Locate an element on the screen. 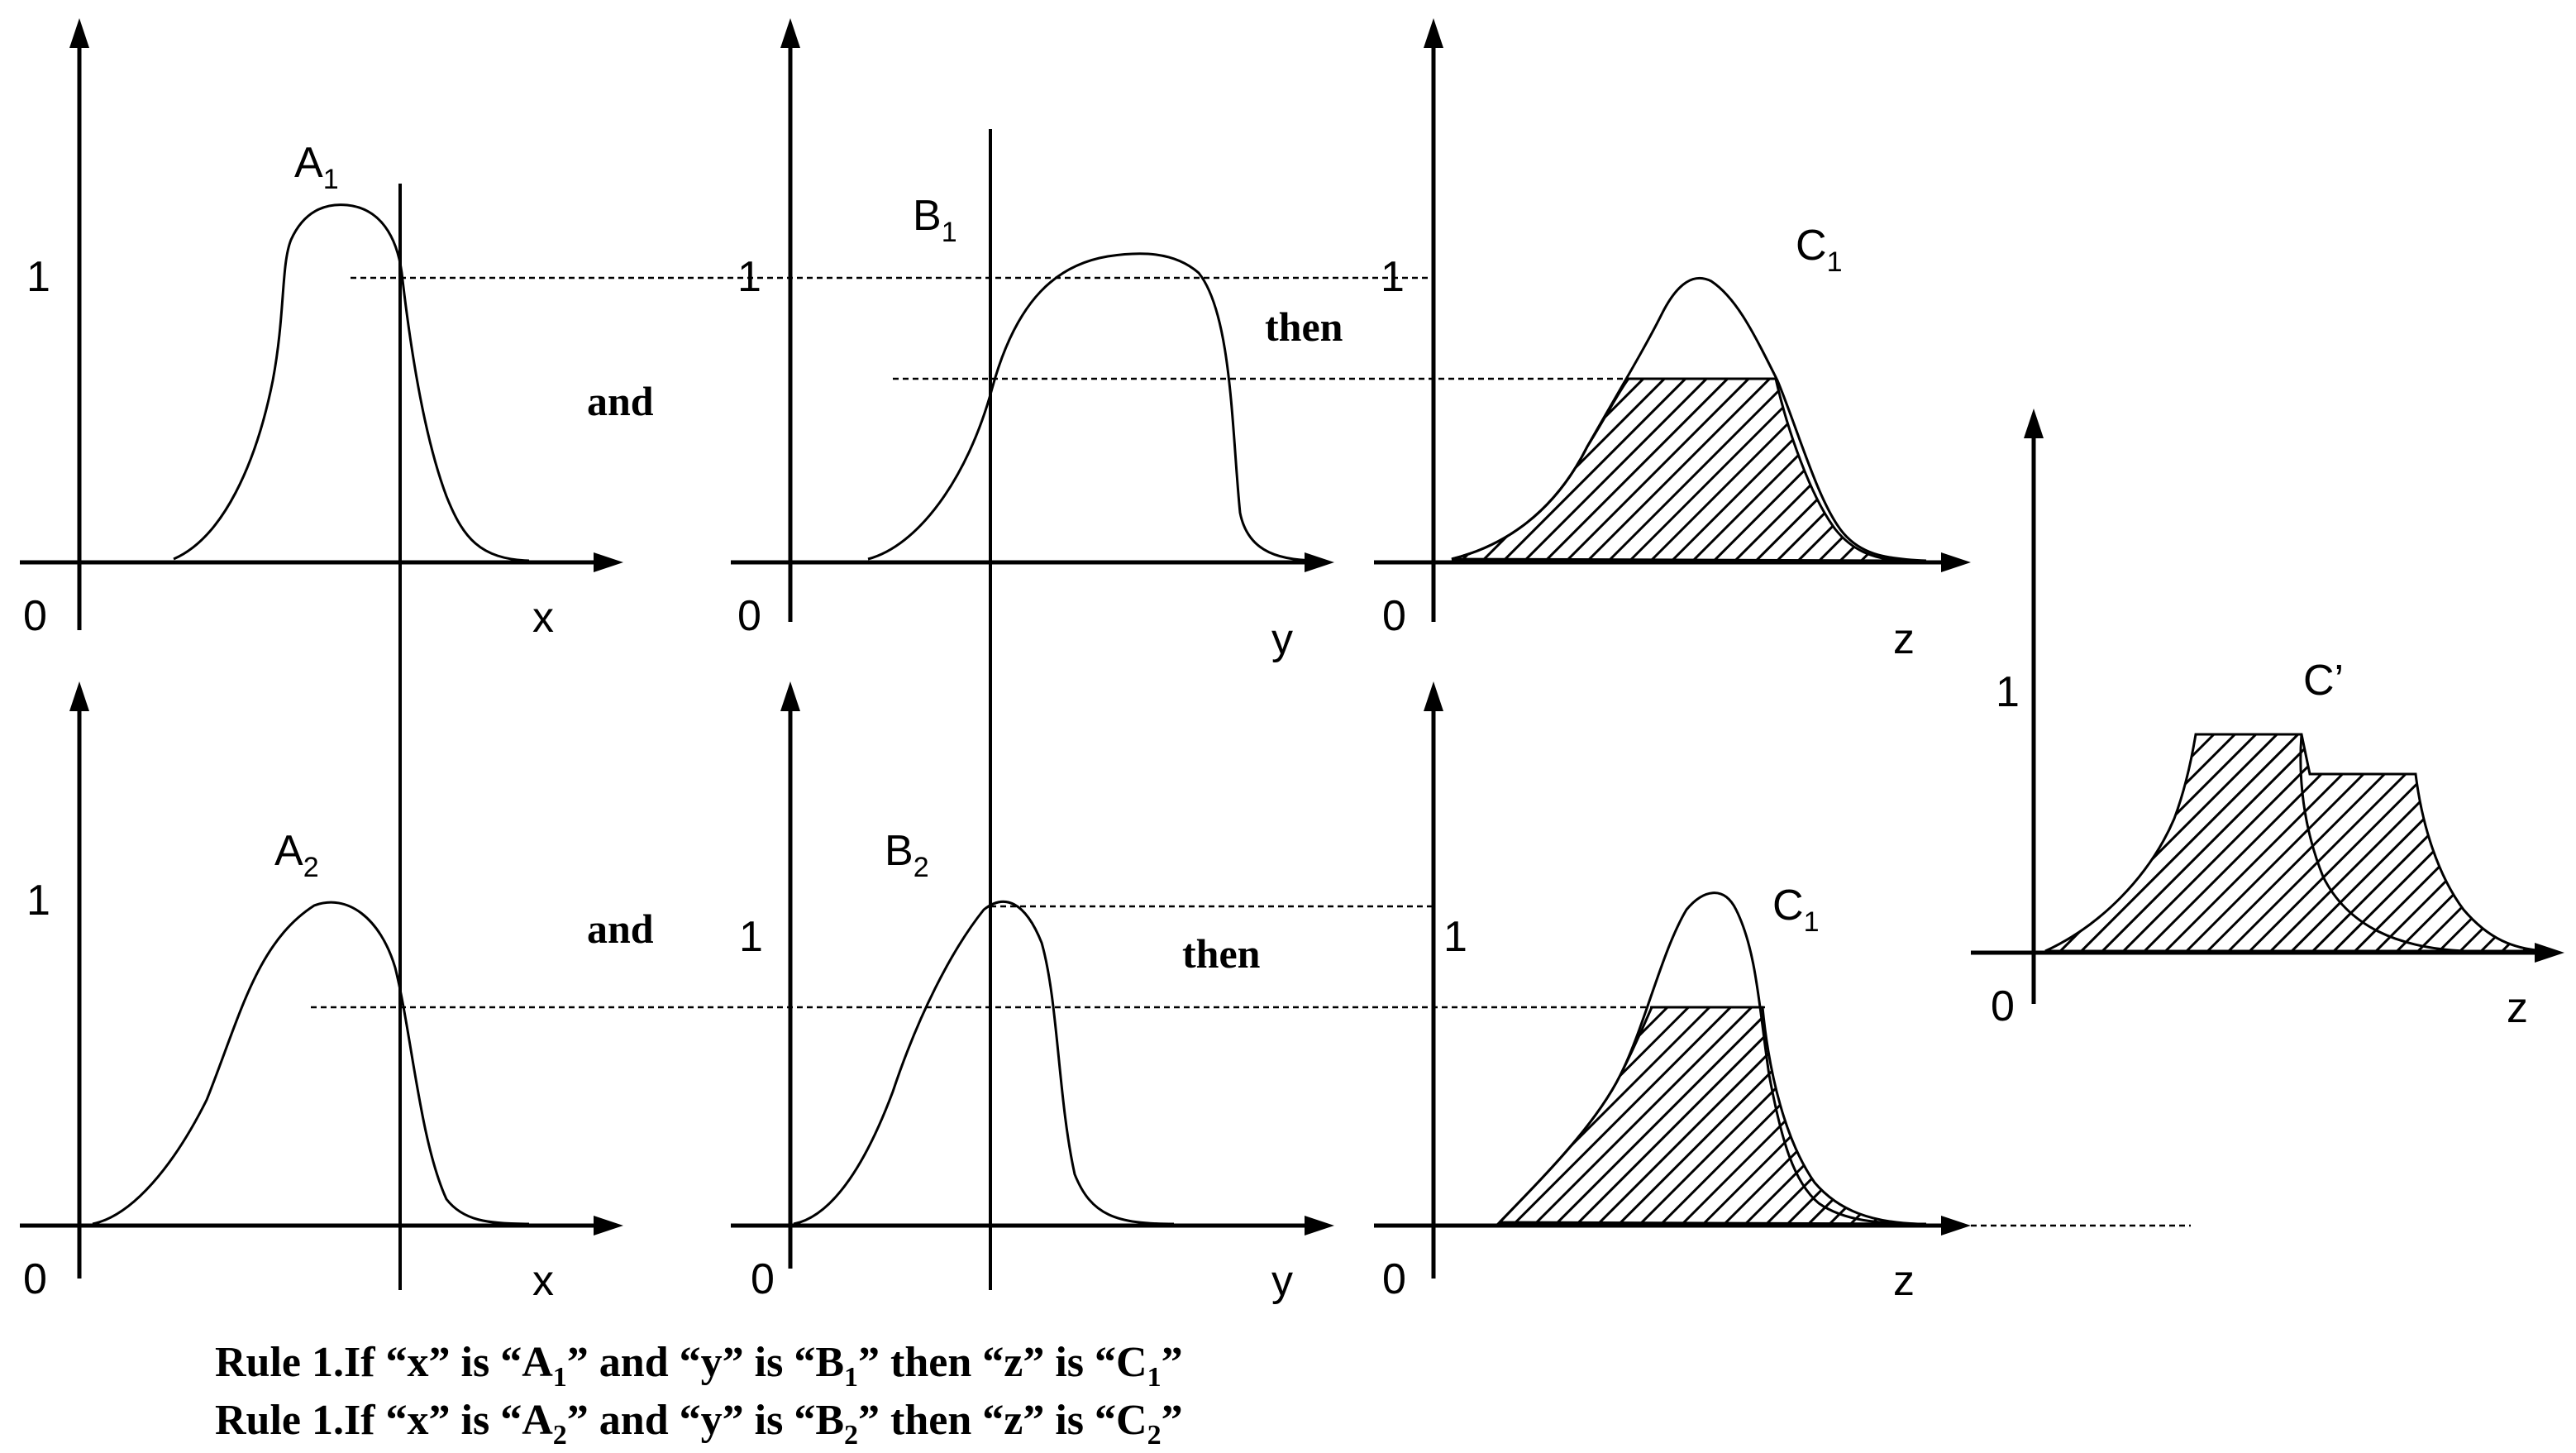 The width and height of the screenshot is (2576, 1453). origin-label-c1: 0 is located at coordinates (1394, 616).